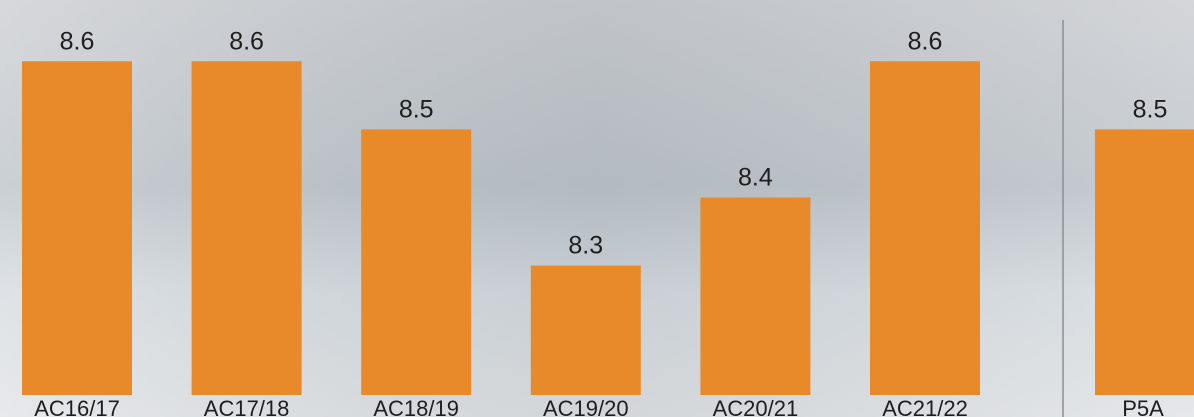  I want to click on x-tick-label: AC16/17, so click(77, 406).